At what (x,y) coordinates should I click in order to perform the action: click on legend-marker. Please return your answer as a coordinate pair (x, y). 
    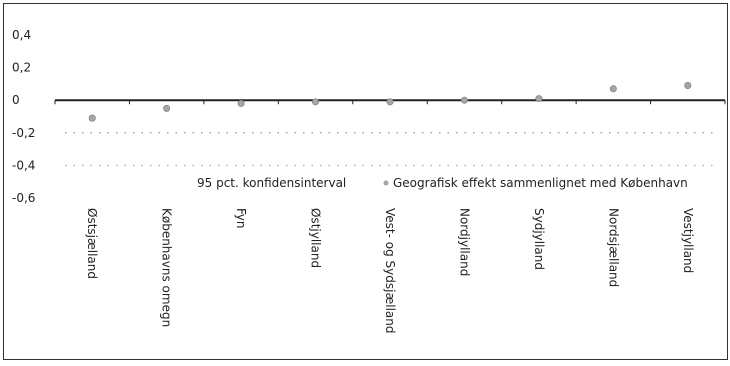
    Looking at the image, I should click on (386, 183).